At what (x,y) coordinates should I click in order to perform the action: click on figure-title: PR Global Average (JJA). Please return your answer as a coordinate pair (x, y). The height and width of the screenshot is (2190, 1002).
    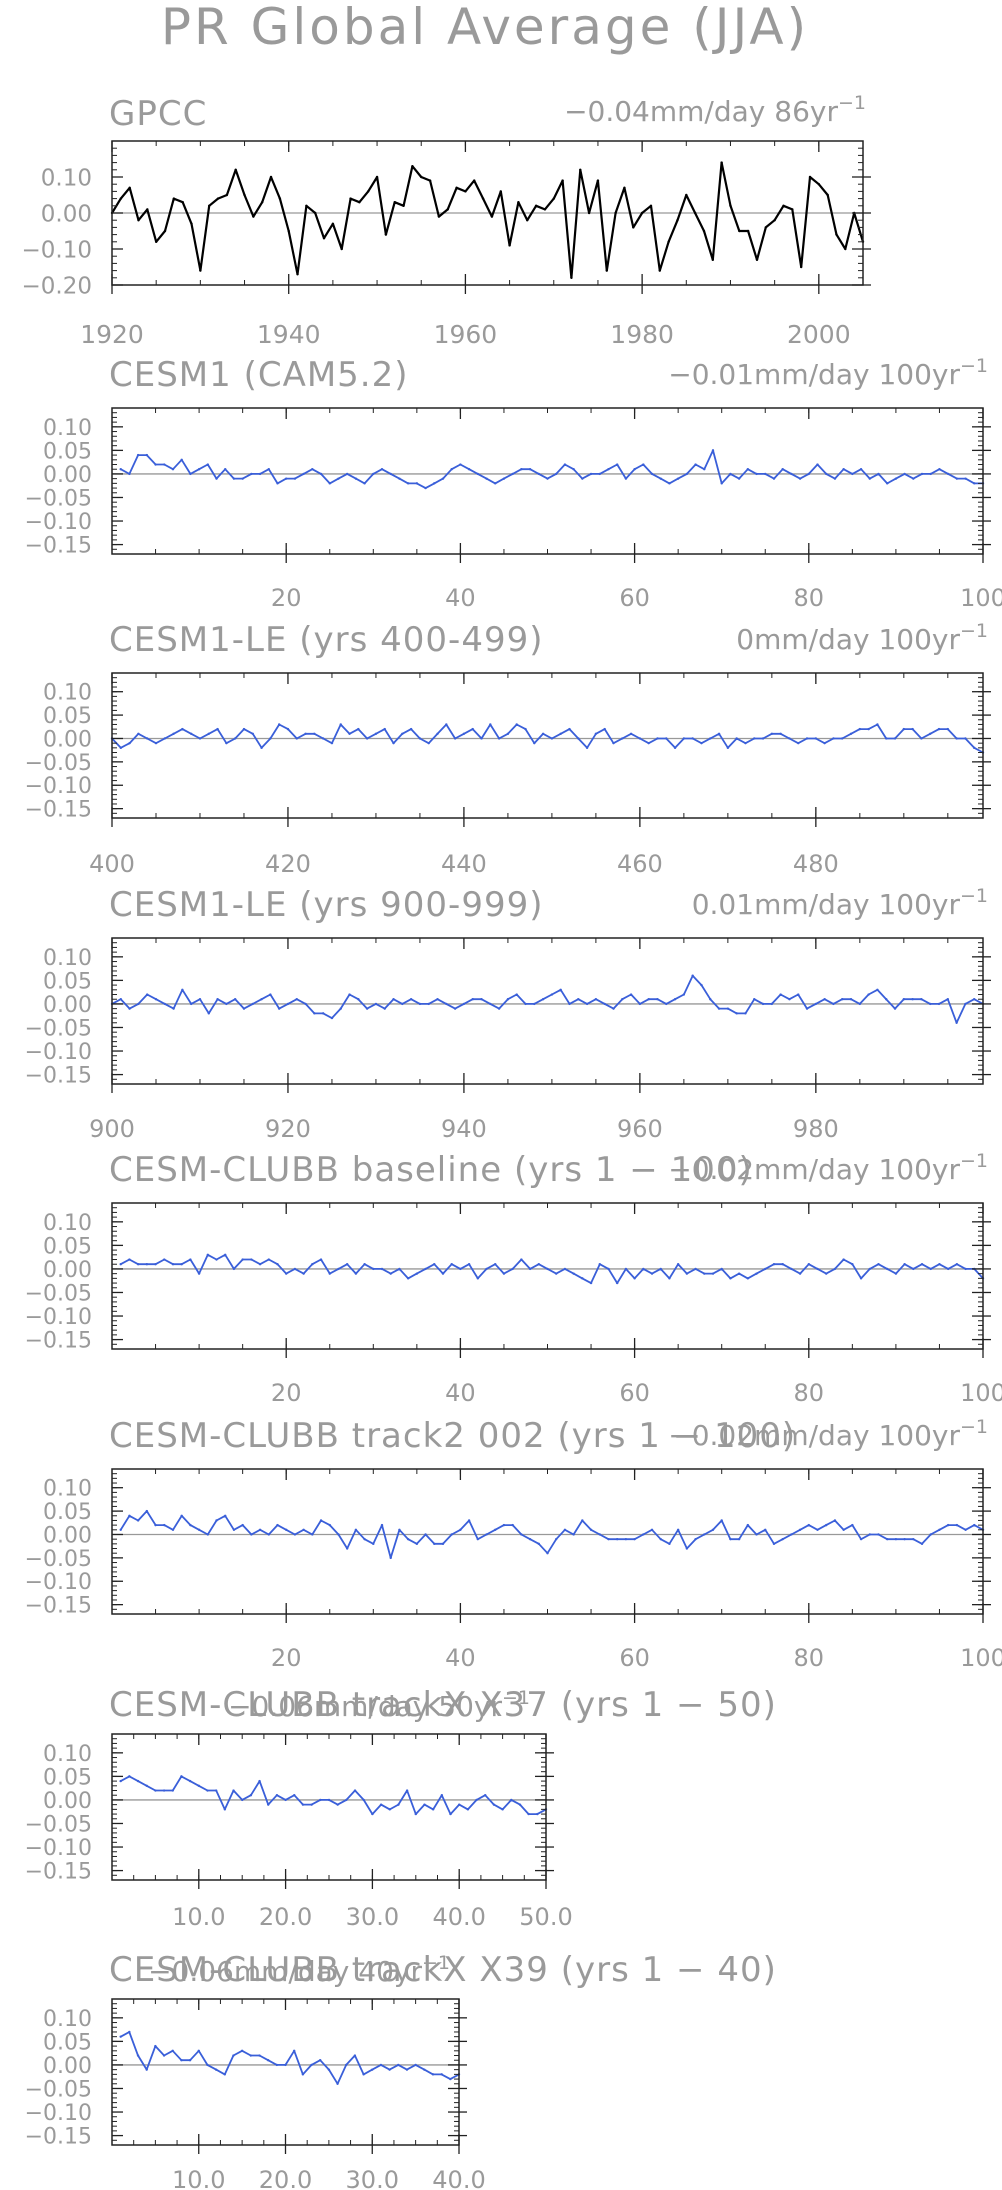
    Looking at the image, I should click on (485, 28).